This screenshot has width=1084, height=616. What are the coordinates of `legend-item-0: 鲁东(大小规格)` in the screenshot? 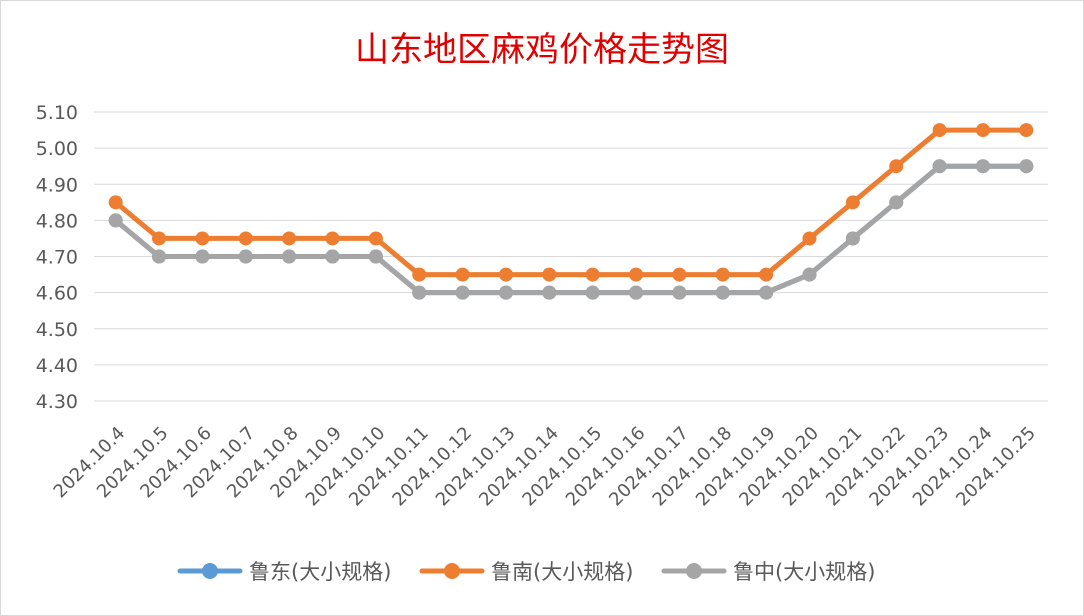 It's located at (284, 572).